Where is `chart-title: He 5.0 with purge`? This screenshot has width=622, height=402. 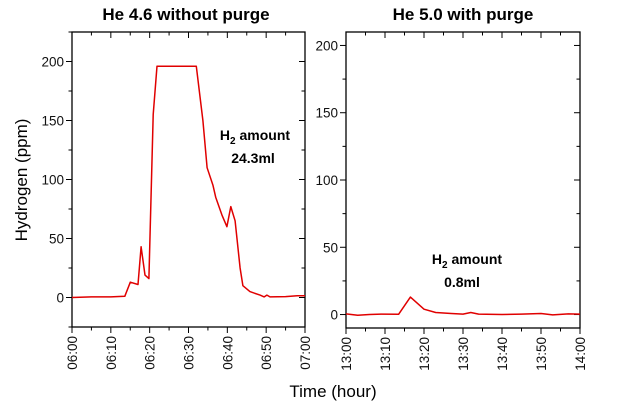
chart-title: He 5.0 with purge is located at coordinates (463, 14).